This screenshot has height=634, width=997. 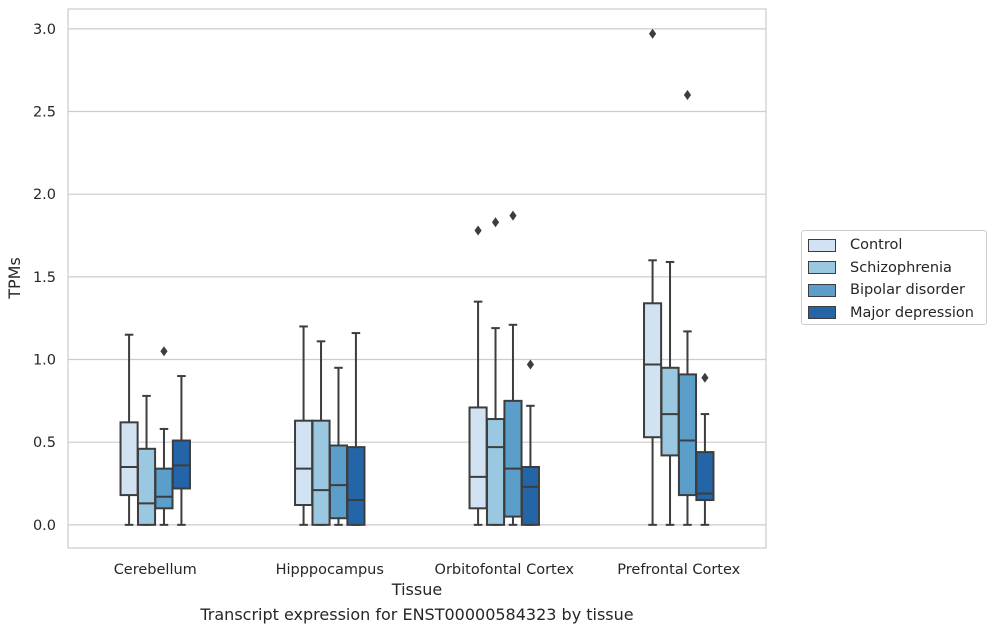 I want to click on legend-label: Bipolar disorder, so click(x=907, y=290).